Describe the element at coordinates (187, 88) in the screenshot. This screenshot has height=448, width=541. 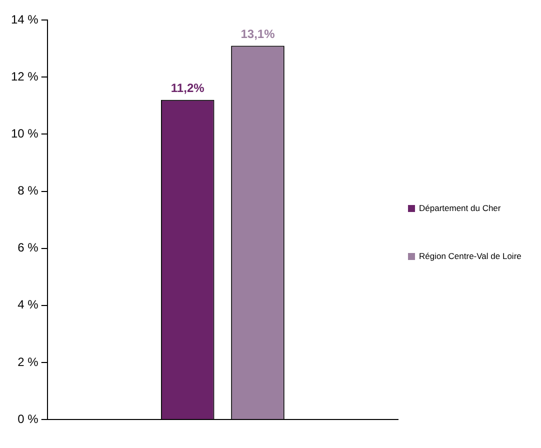
I see `data-label: 11,2%` at that location.